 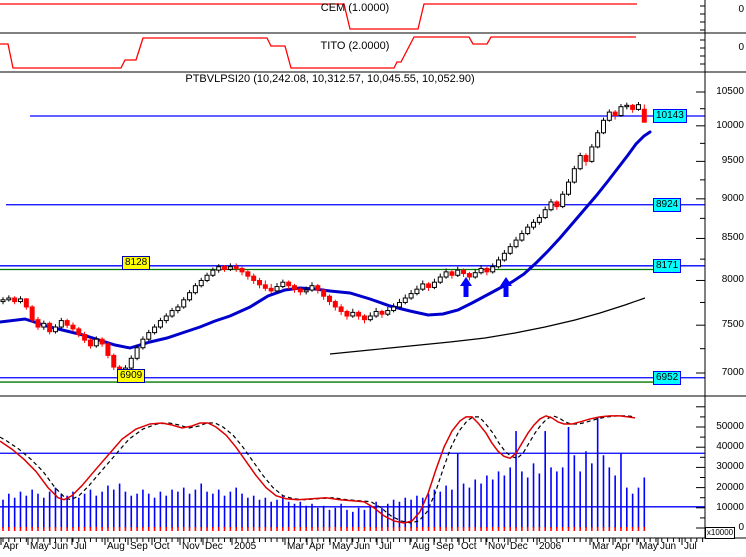 I want to click on ma-black-line, so click(x=487, y=326).